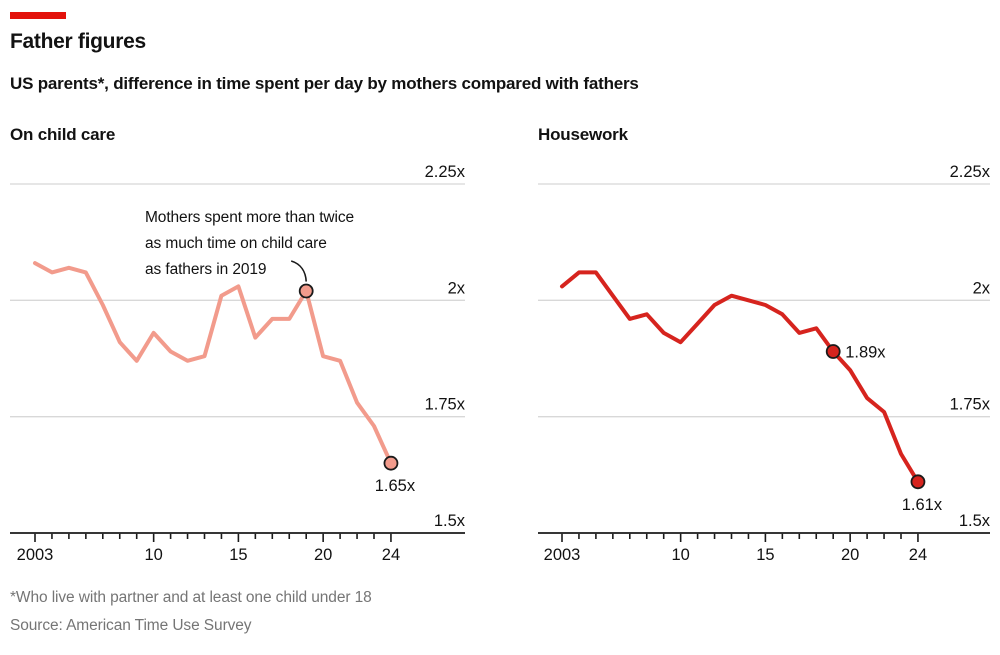  Describe the element at coordinates (395, 486) in the screenshot. I see `marker-value-label: 1.65x` at that location.